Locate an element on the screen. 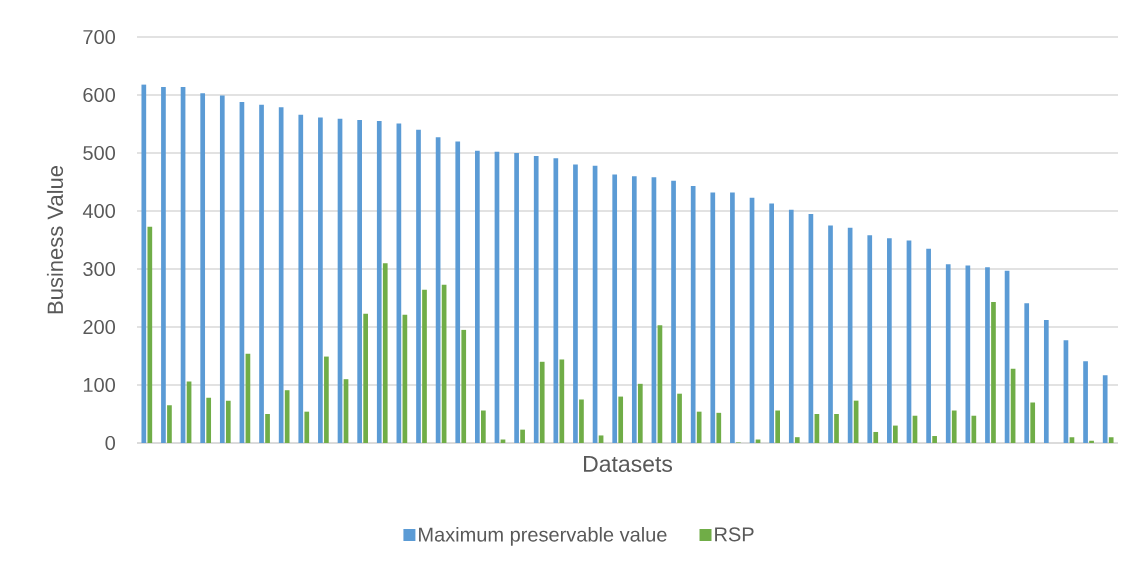  y-tick-label: 600 is located at coordinates (99, 95).